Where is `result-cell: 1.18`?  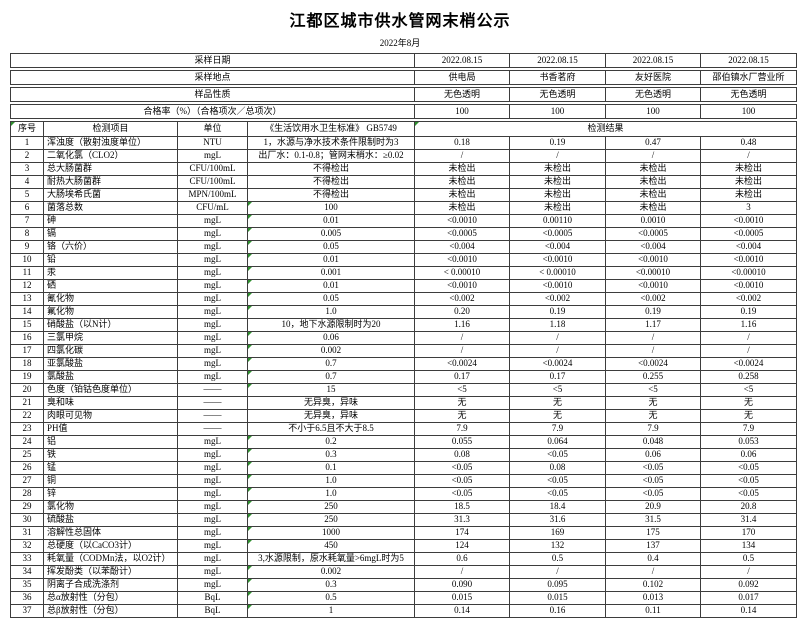
result-cell: 1.18 is located at coordinates (557, 325).